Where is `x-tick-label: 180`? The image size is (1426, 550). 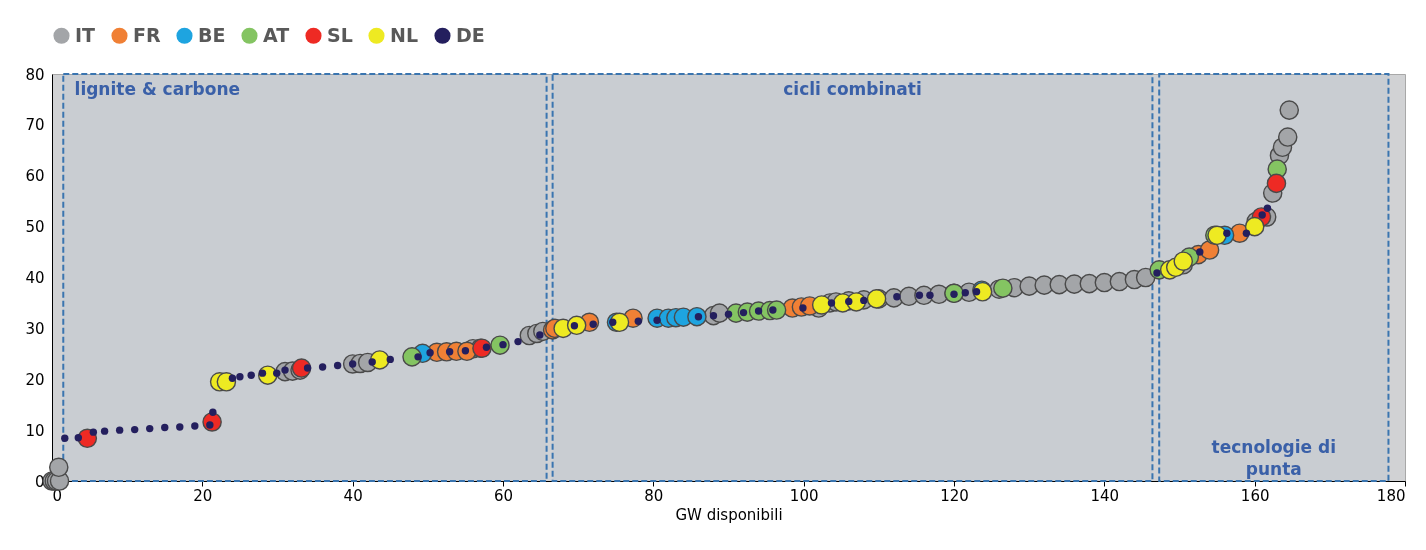 x-tick-label: 180 is located at coordinates (1391, 495).